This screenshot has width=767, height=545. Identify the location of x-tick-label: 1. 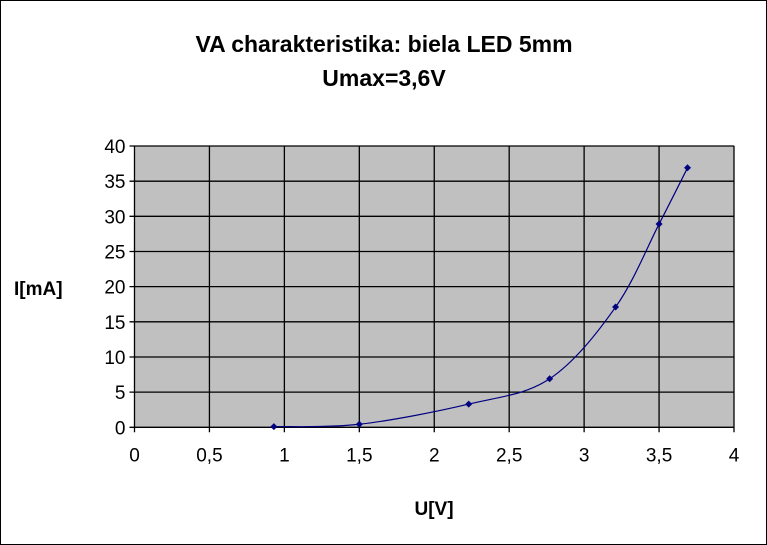
(284, 455).